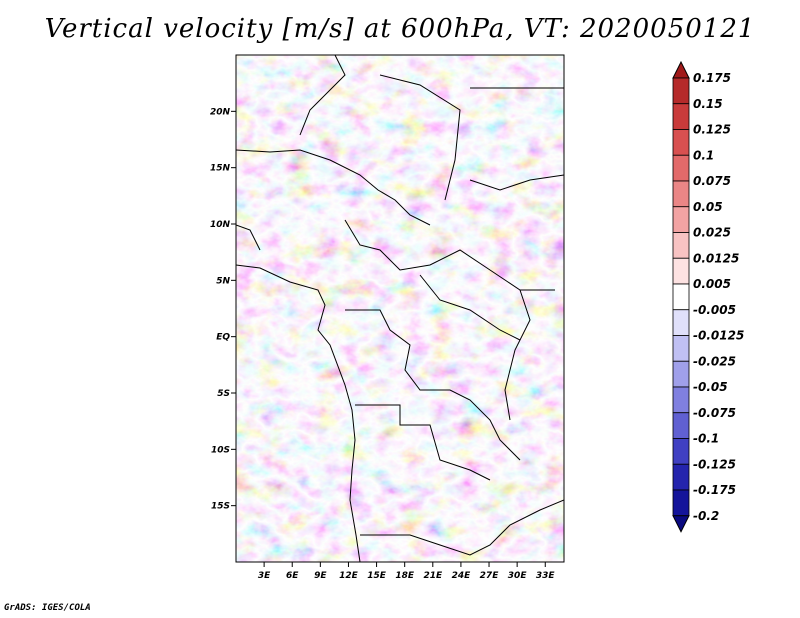 This screenshot has width=800, height=618. I want to click on colorbar-label: 0.15, so click(708, 104).